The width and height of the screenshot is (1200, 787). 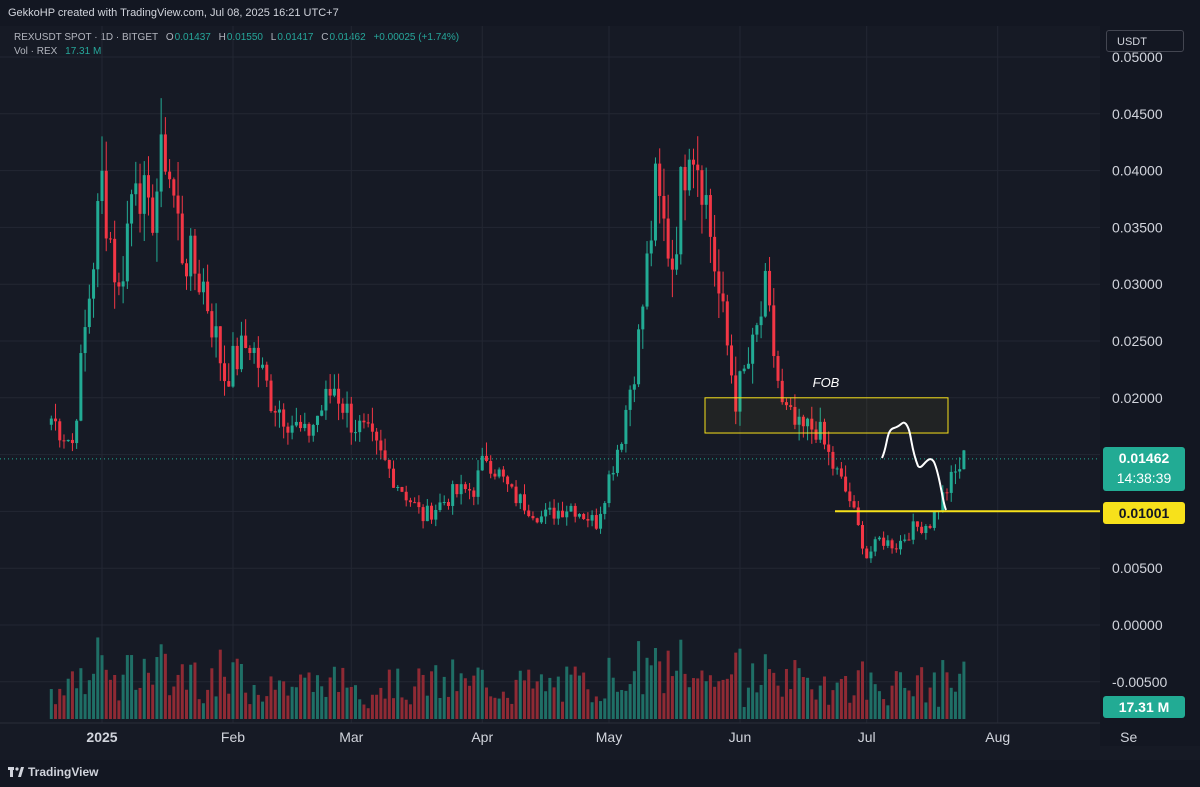 I want to click on price-axis-bg, so click(x=1150, y=386).